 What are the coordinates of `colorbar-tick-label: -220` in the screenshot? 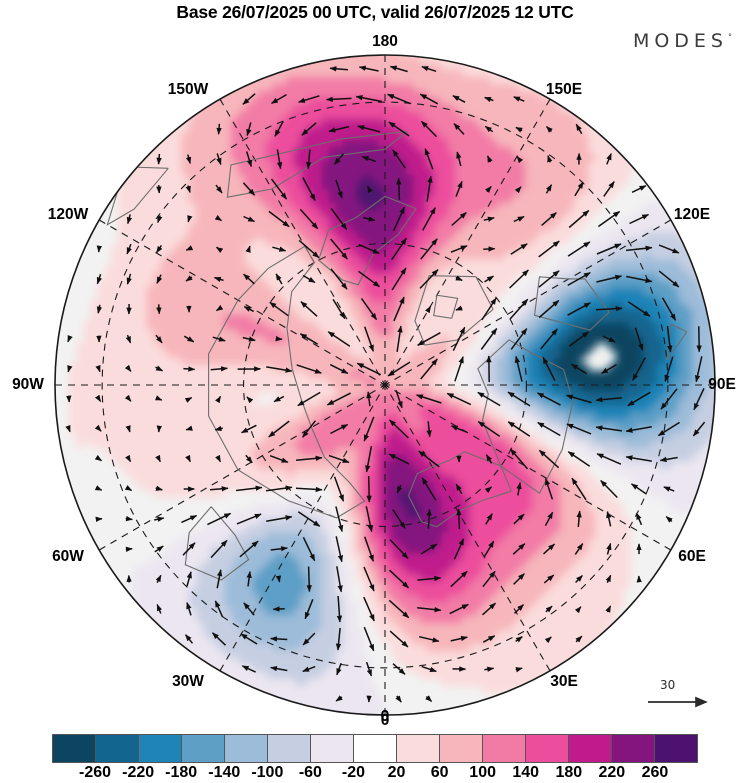 It's located at (138, 772).